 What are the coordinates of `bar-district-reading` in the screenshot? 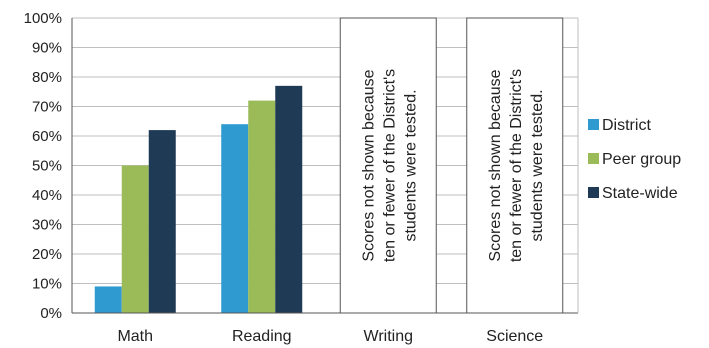 It's located at (235, 218).